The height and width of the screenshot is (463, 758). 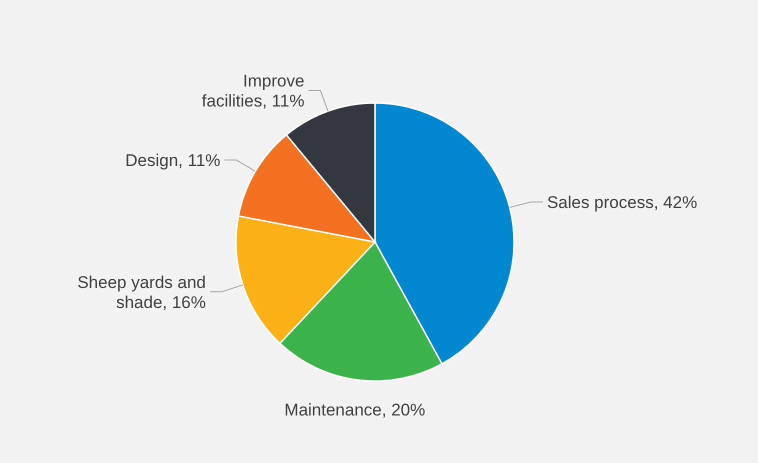 What do you see at coordinates (172, 160) in the screenshot?
I see `slice-label: Design, 11%` at bounding box center [172, 160].